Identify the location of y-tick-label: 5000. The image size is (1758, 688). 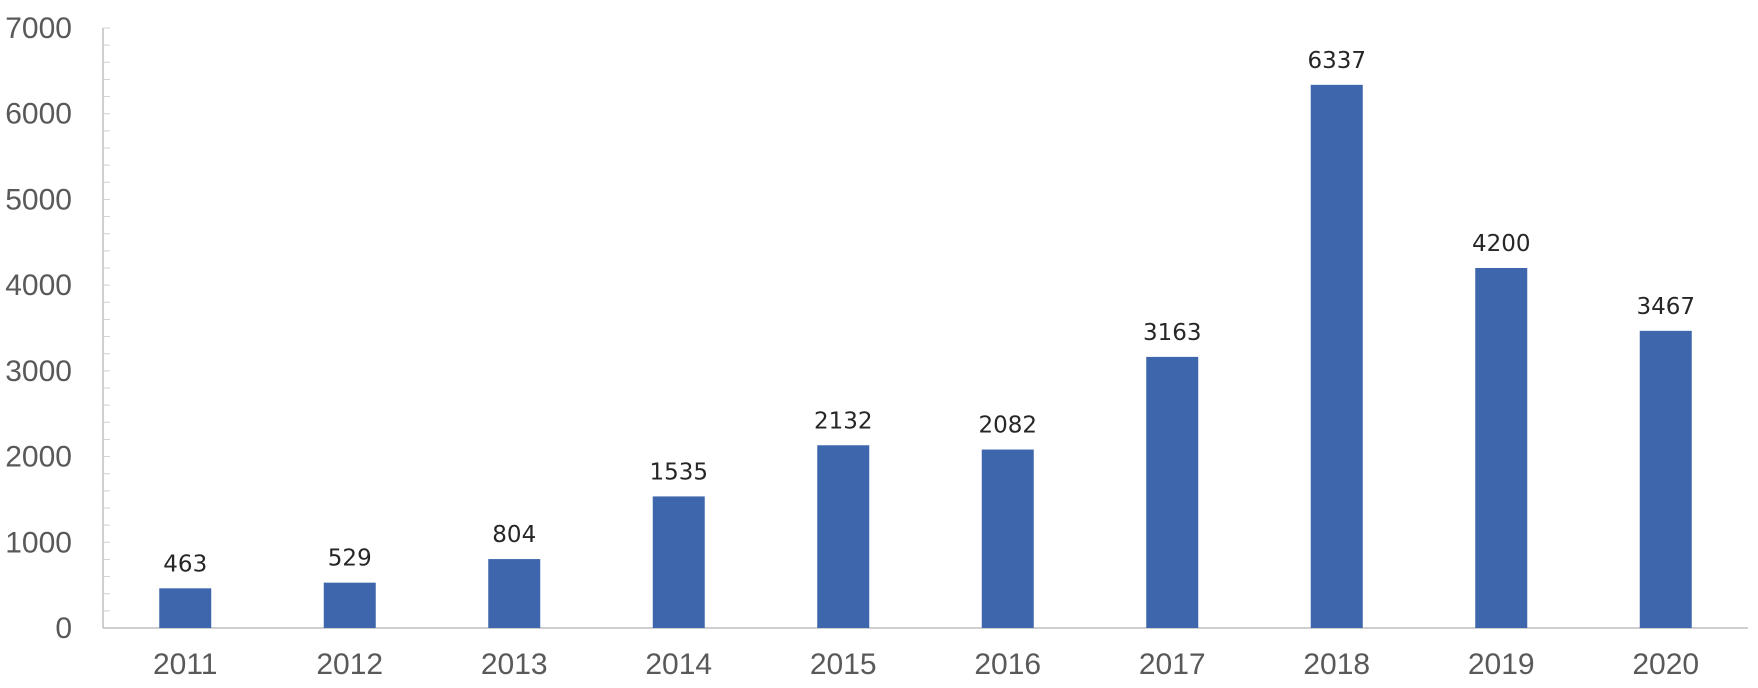
(38, 199).